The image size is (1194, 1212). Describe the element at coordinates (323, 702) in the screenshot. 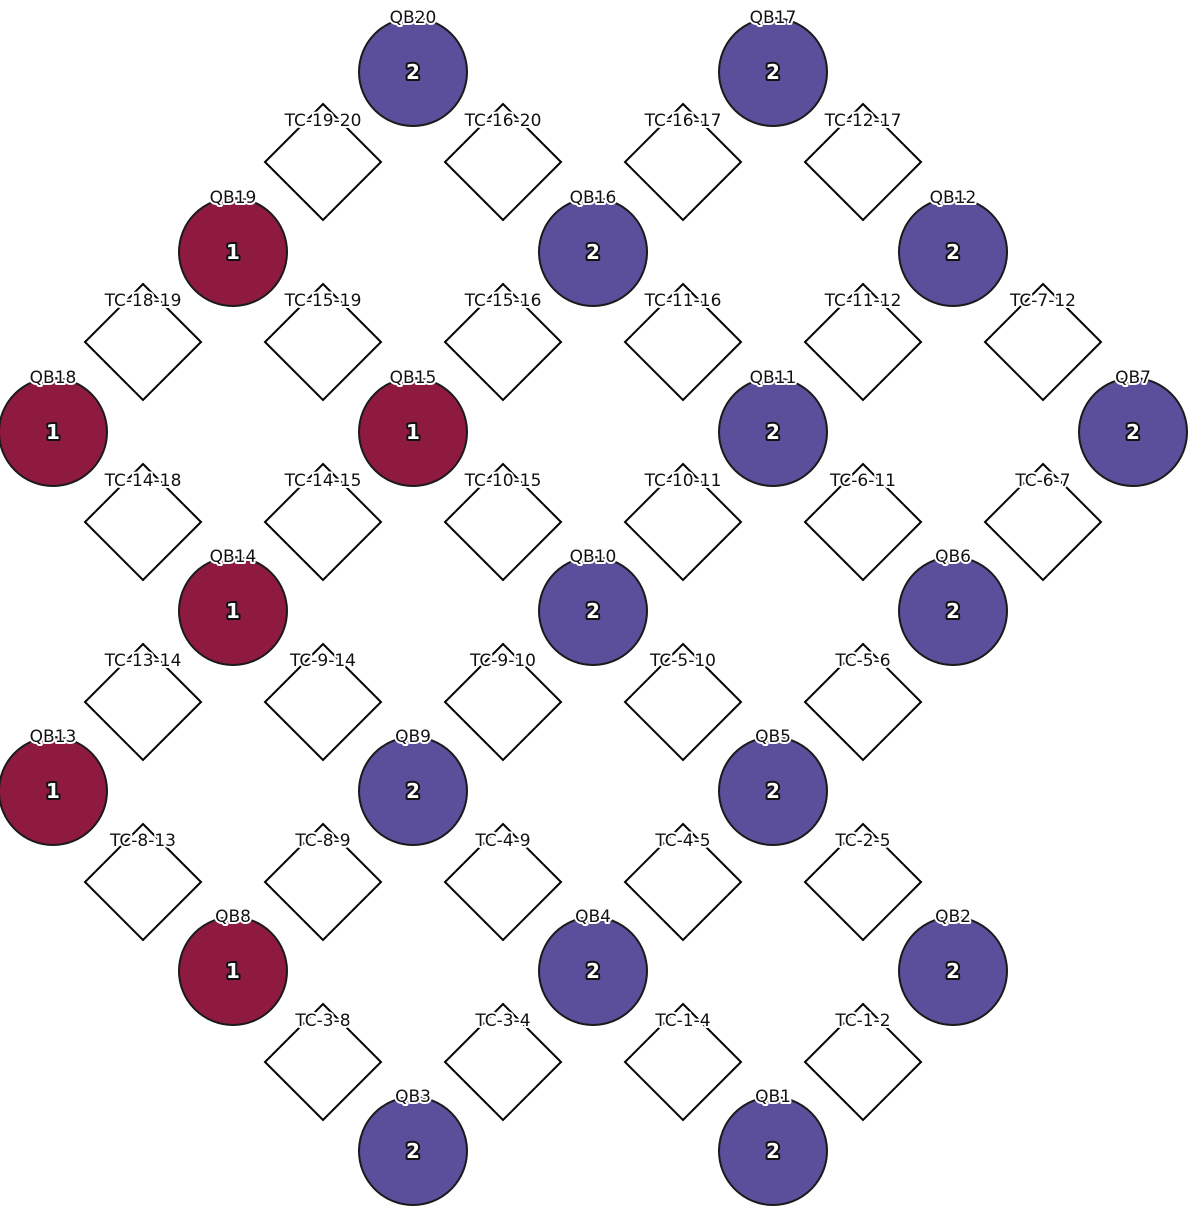

I see `coupler-tc-9-14: TC-9-14` at that location.